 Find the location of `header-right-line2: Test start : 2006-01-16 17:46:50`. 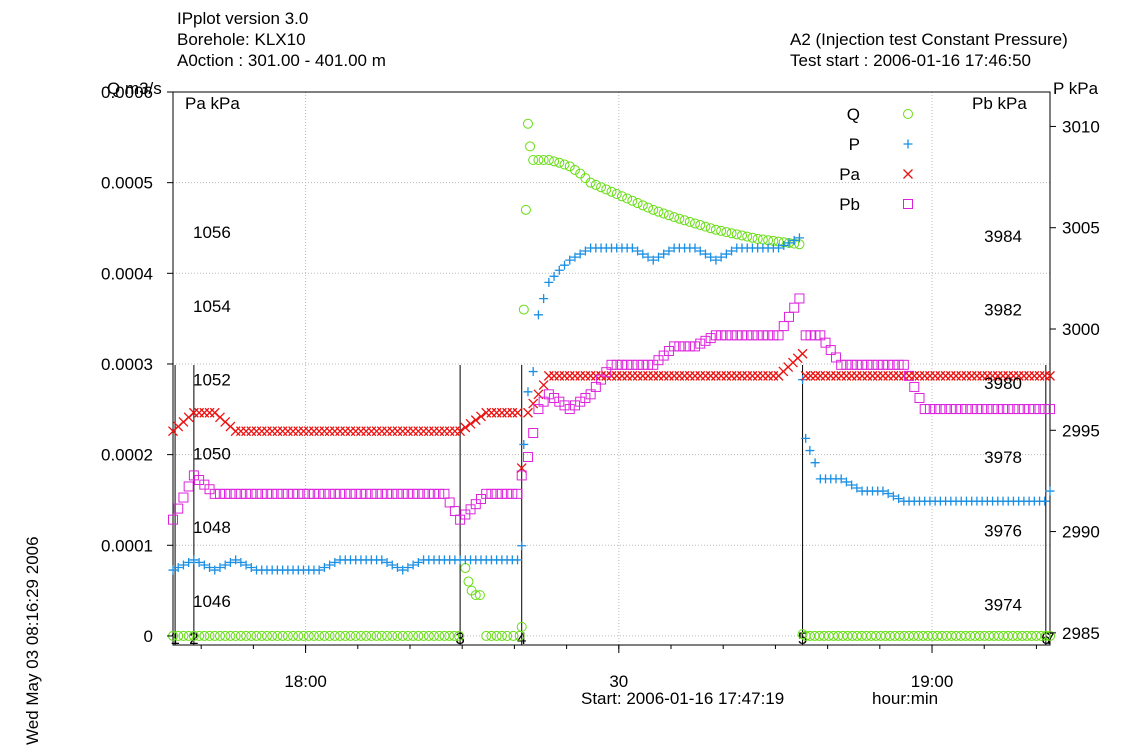

header-right-line2: Test start : 2006-01-16 17:46:50 is located at coordinates (910, 60).